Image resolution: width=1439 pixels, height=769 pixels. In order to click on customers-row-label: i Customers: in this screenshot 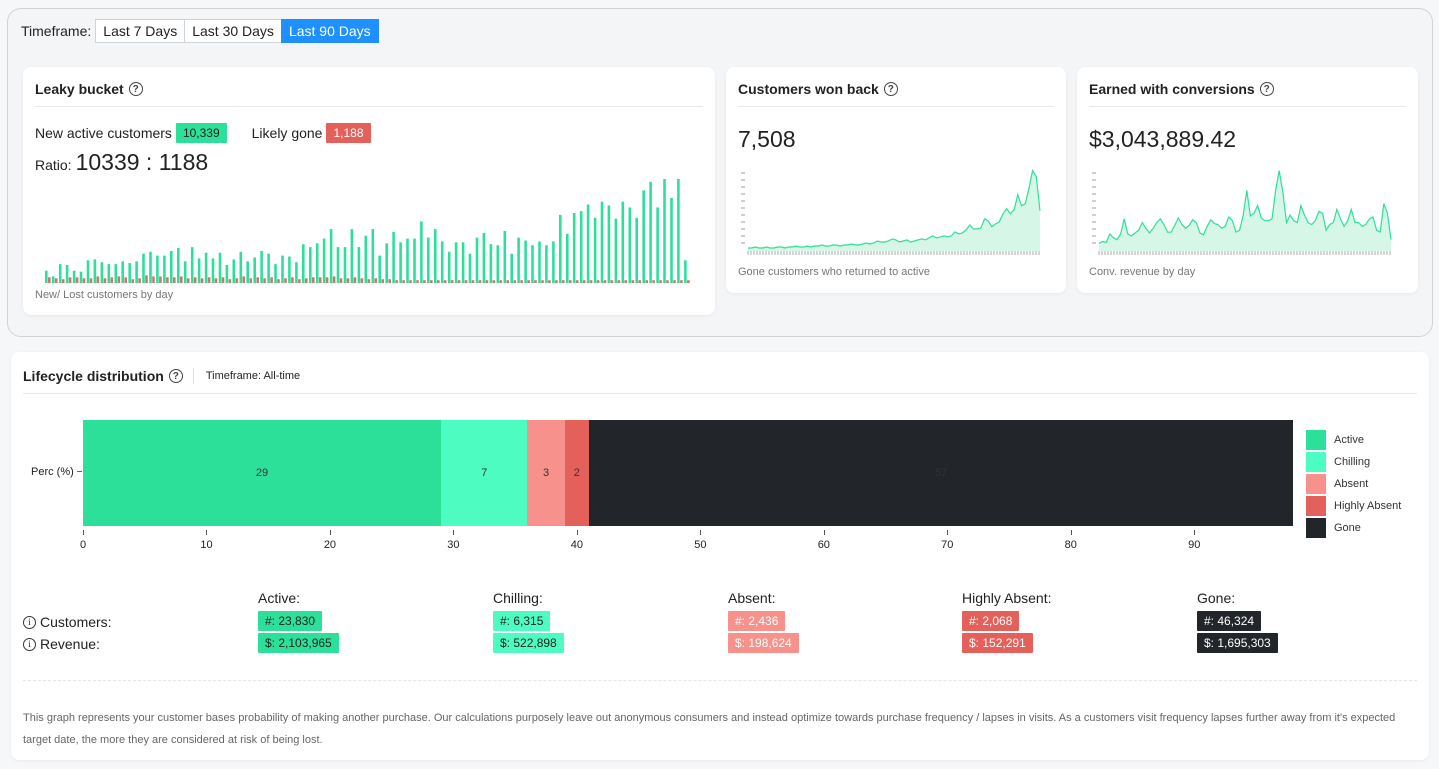, I will do `click(67, 622)`.